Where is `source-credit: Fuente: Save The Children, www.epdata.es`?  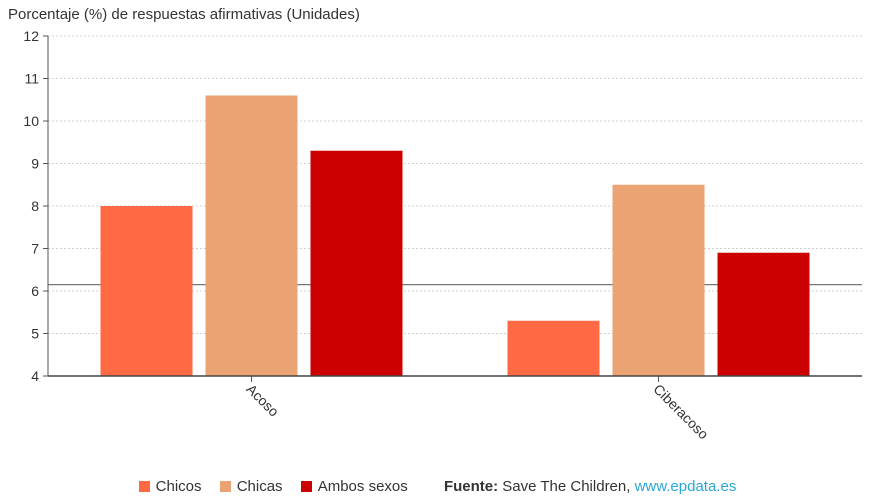
source-credit: Fuente: Save The Children, www.epdata.es is located at coordinates (590, 486).